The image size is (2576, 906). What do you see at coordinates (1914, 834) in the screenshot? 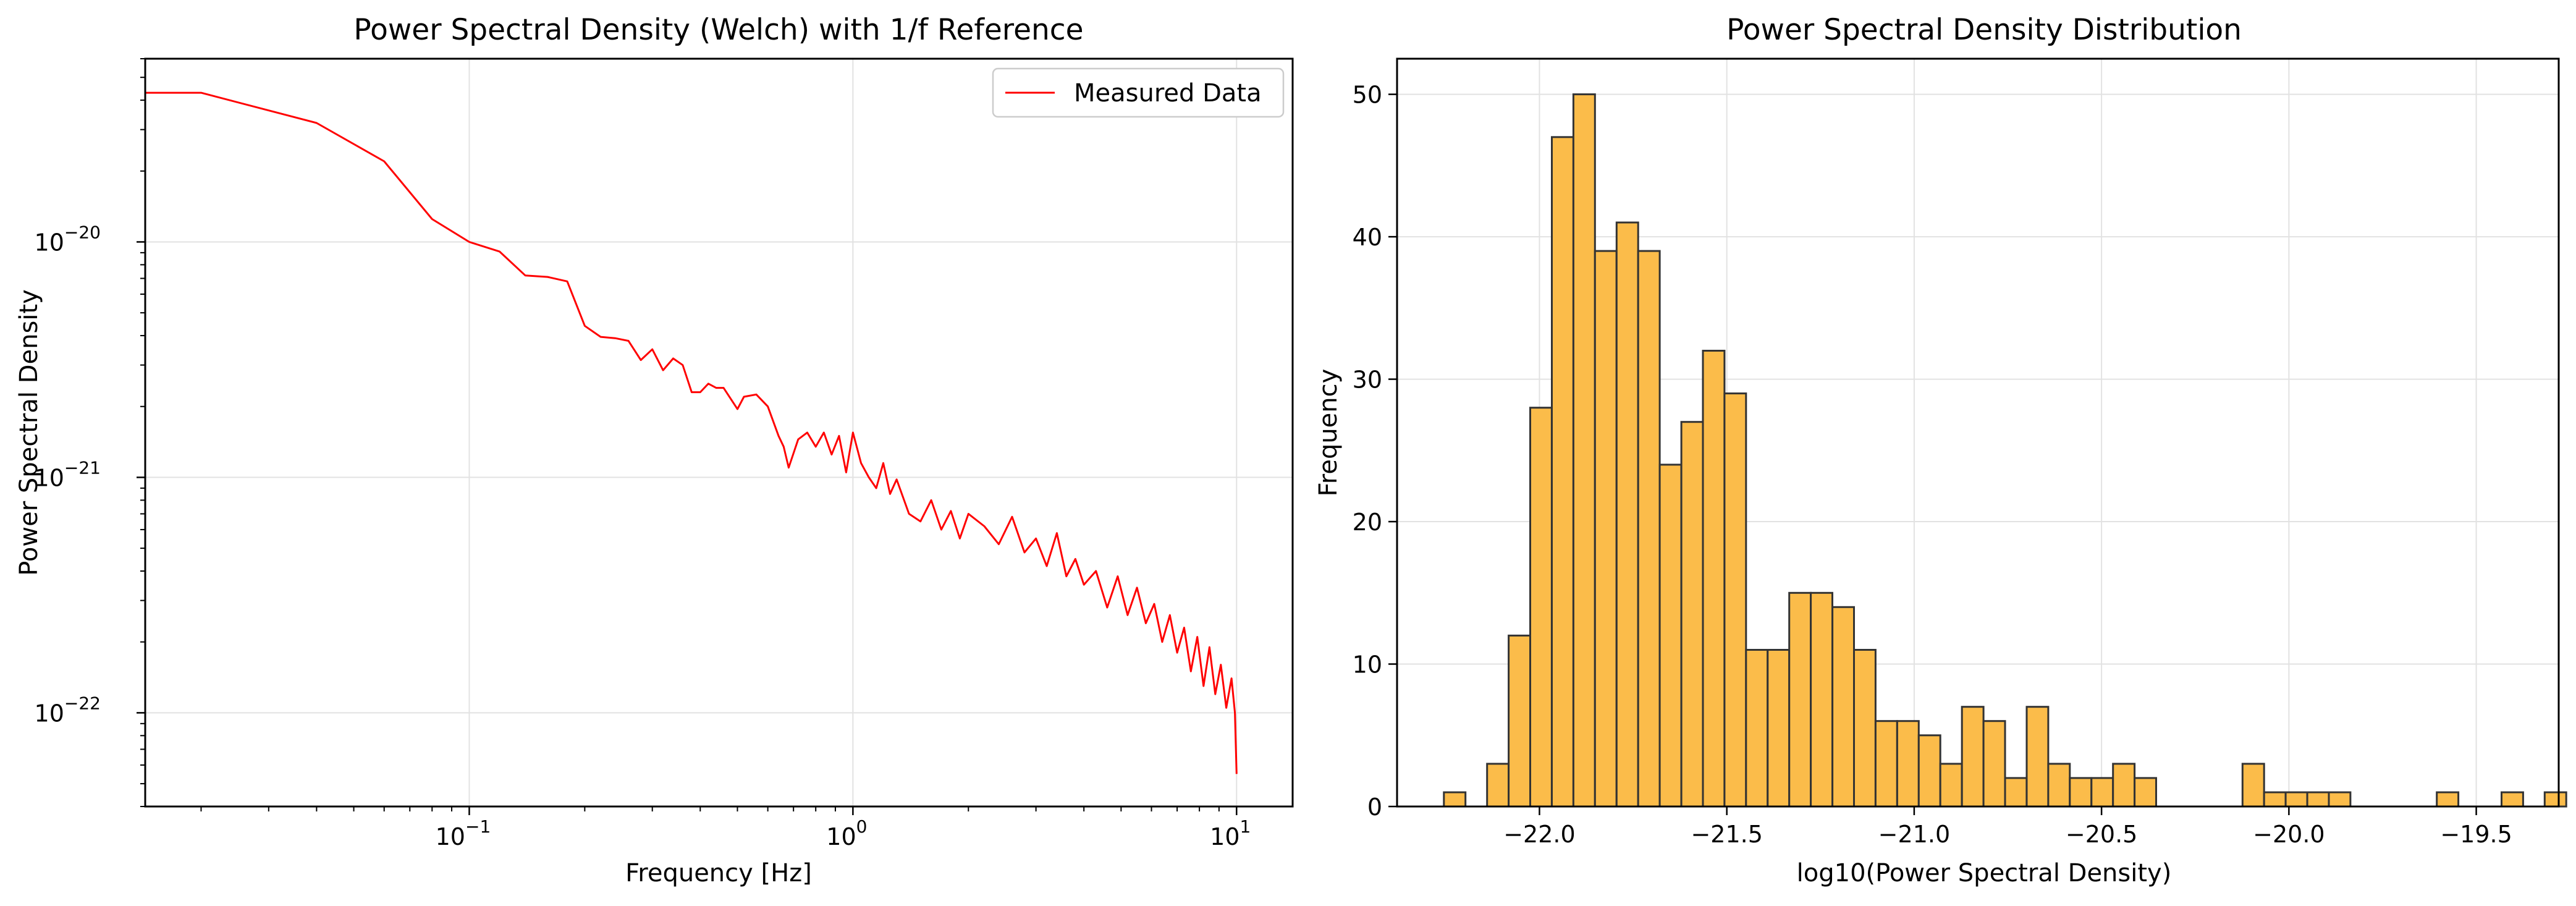
I see `x-tick-label: −21.0` at bounding box center [1914, 834].